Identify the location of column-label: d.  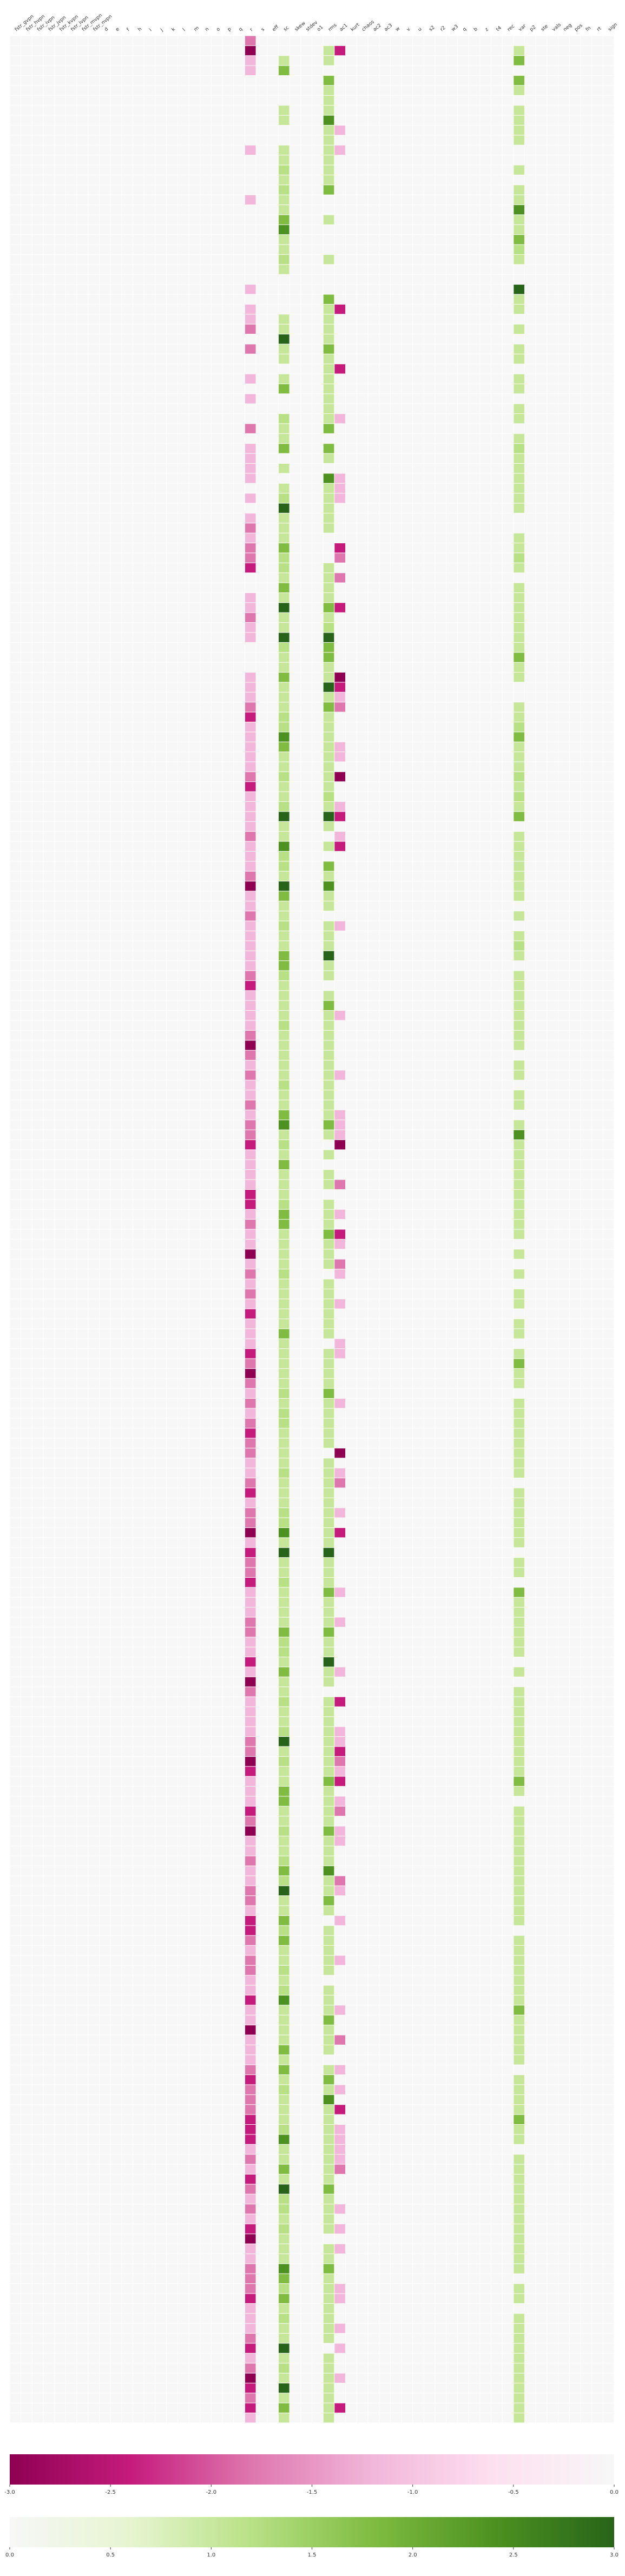
(106, 29).